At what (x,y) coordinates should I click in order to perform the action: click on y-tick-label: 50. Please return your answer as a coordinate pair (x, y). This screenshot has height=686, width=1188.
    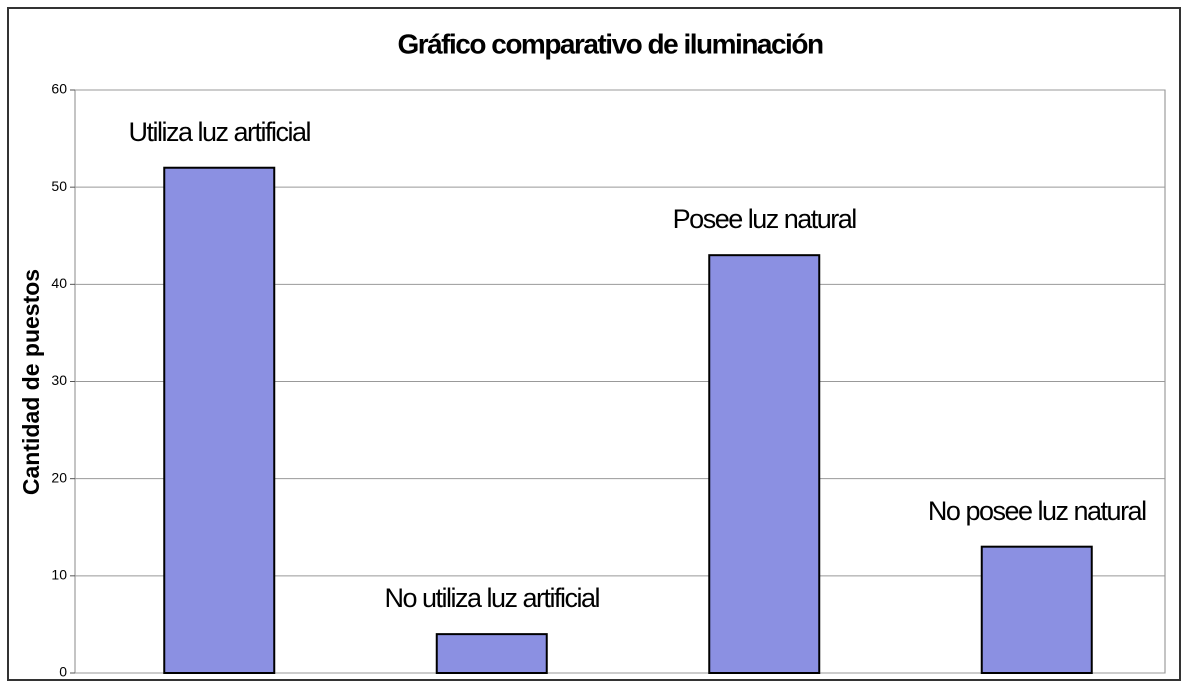
    Looking at the image, I should click on (59, 186).